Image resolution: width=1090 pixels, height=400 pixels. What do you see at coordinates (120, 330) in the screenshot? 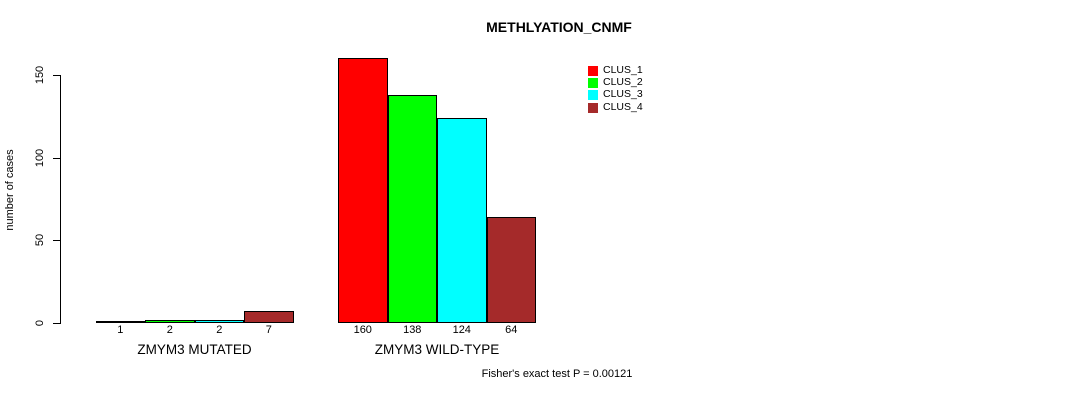
I see `bar-value-label: 1` at bounding box center [120, 330].